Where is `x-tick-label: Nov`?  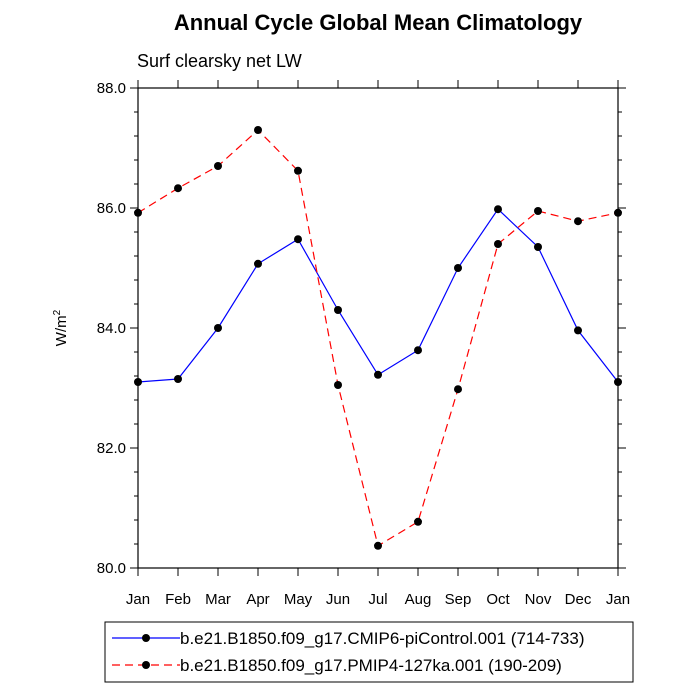
x-tick-label: Nov is located at coordinates (538, 599).